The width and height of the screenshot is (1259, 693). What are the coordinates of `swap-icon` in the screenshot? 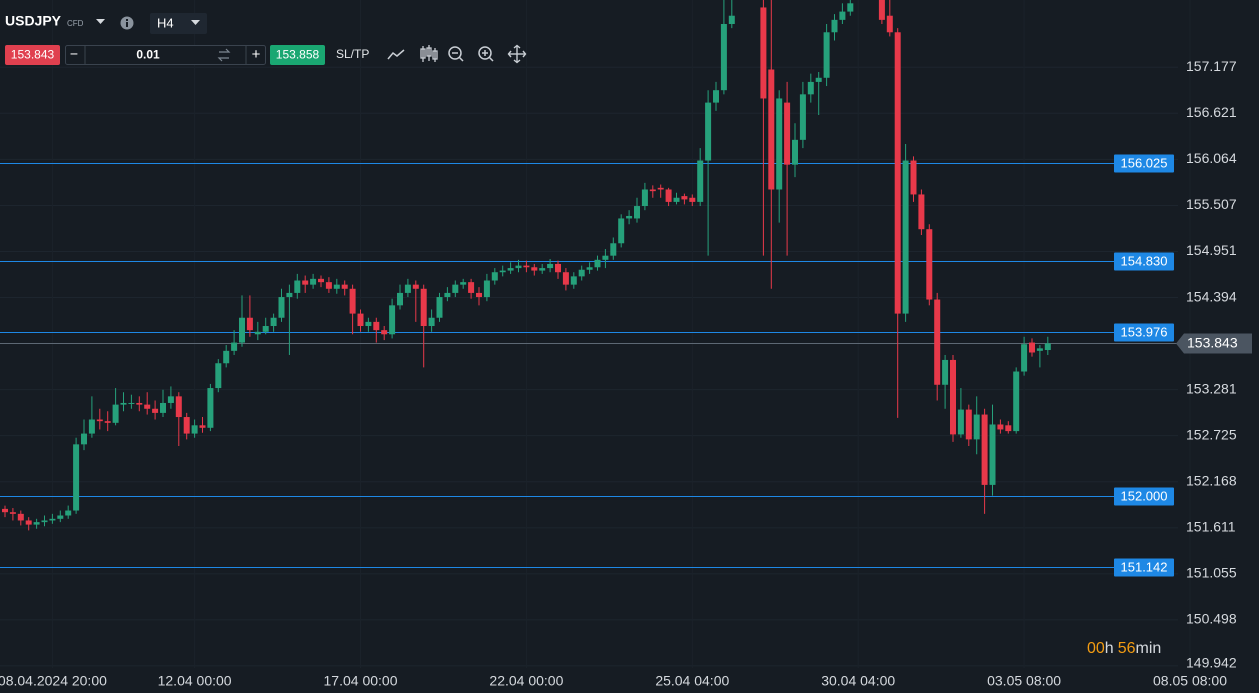 It's located at (224, 55).